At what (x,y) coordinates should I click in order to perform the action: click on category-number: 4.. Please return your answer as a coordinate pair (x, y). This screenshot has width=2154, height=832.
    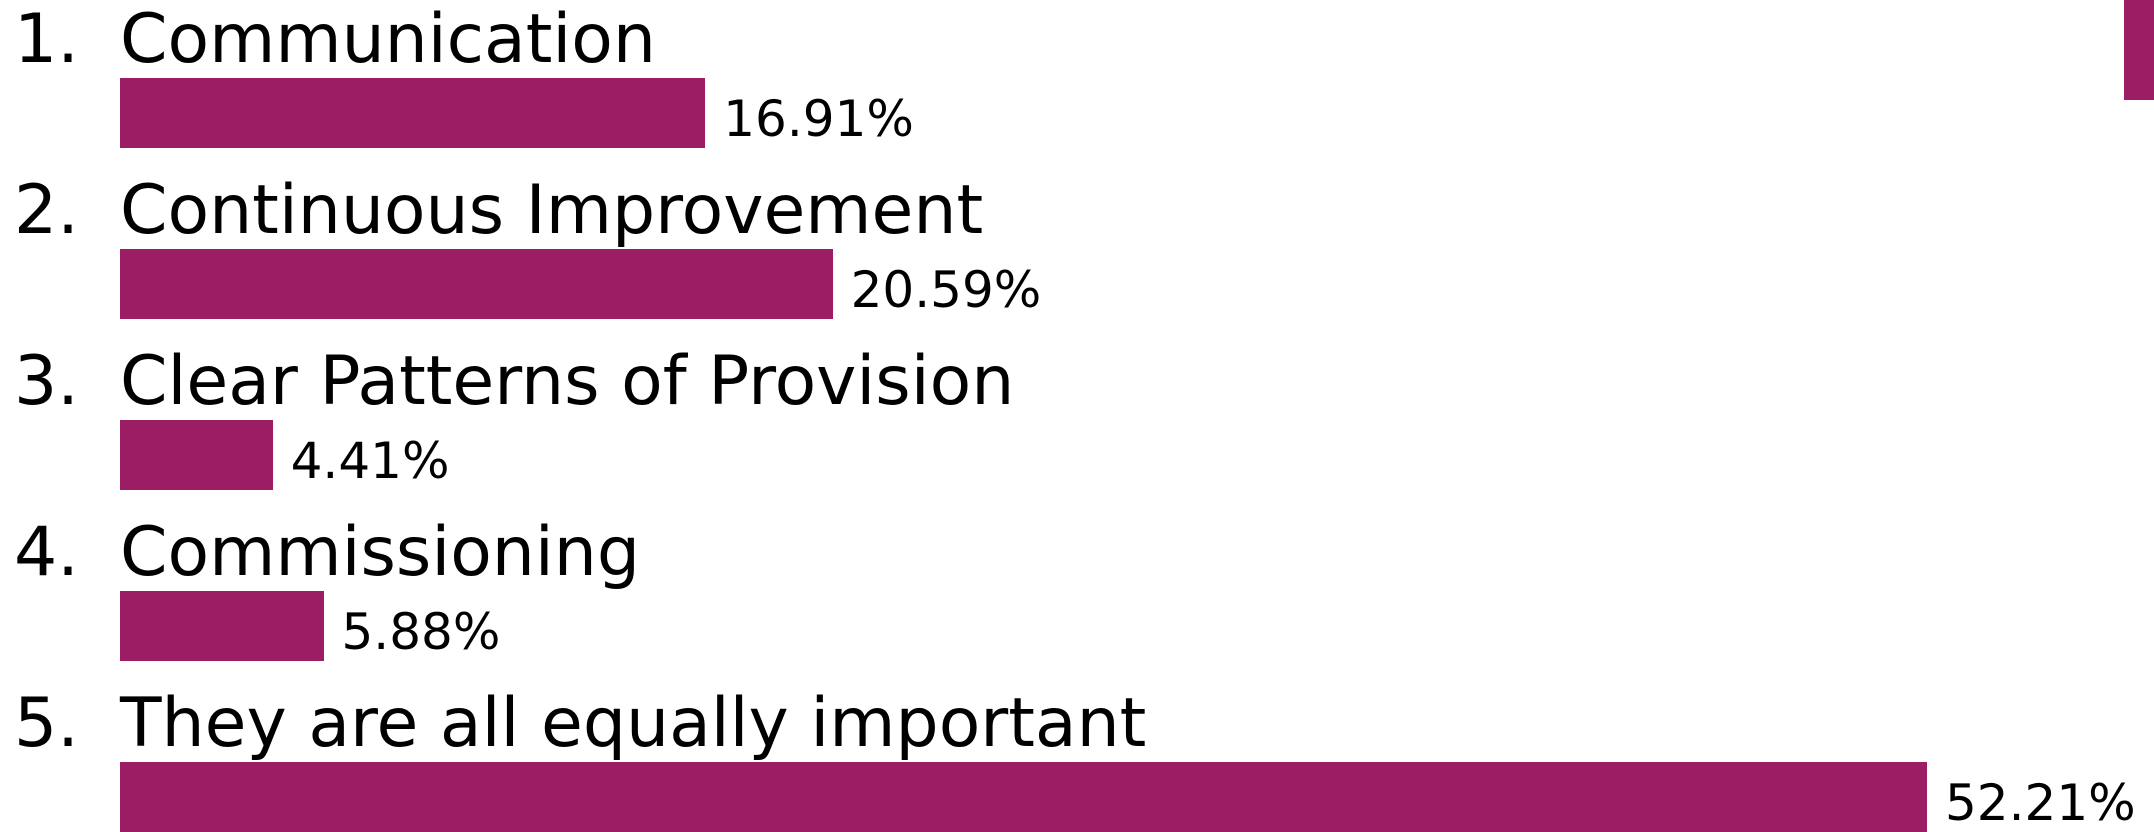
    Looking at the image, I should click on (46, 552).